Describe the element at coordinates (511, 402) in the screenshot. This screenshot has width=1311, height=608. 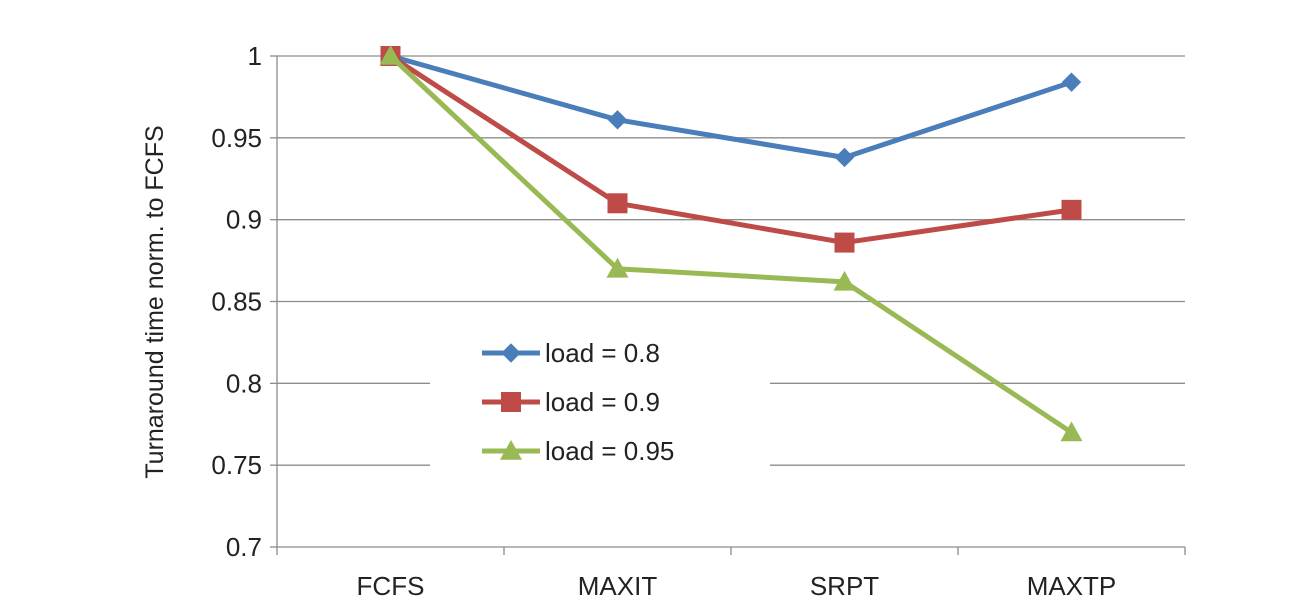
I see `legend-marker-square` at that location.